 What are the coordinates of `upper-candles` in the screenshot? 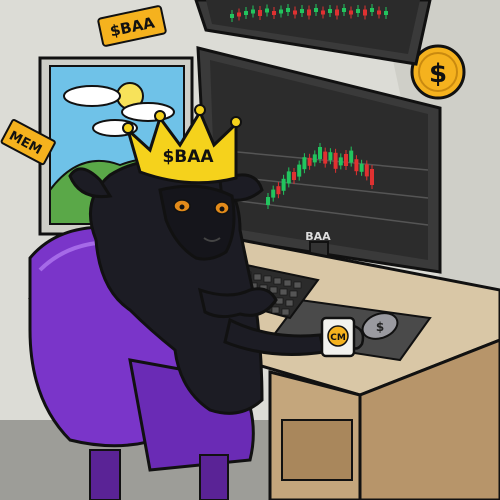 It's located at (309, 13).